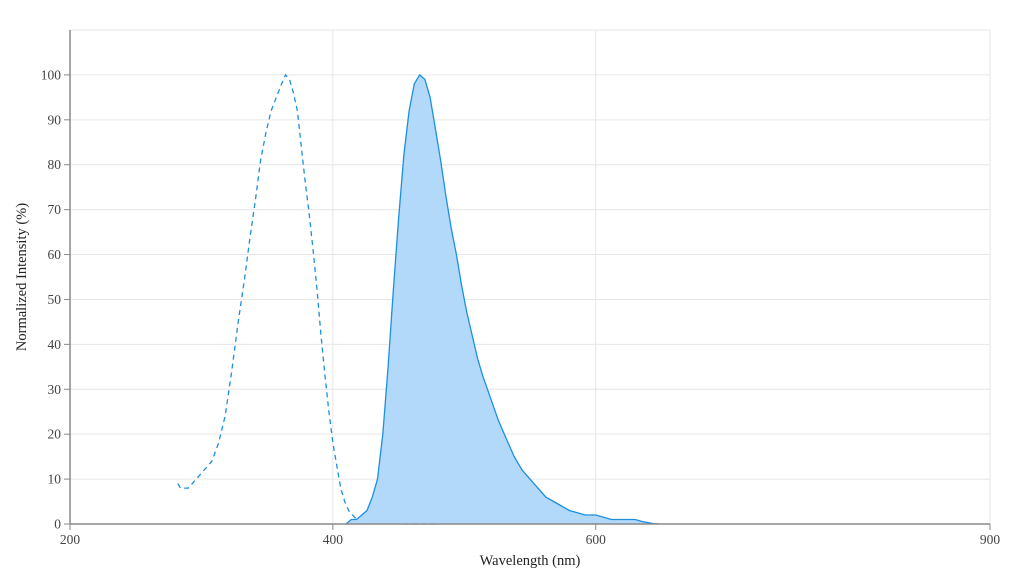 Image resolution: width=1010 pixels, height=574 pixels. Describe the element at coordinates (530, 561) in the screenshot. I see `x-axis-title: Wavelength (nm)` at that location.